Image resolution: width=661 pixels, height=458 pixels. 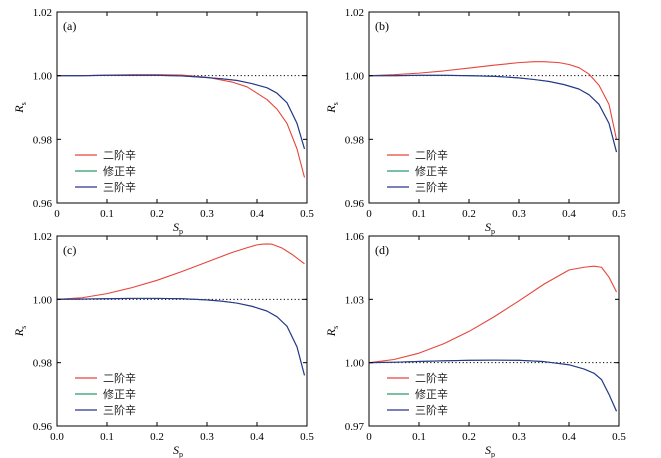 What do you see at coordinates (69, 26) in the screenshot?
I see `panel-label: (a)` at bounding box center [69, 26].